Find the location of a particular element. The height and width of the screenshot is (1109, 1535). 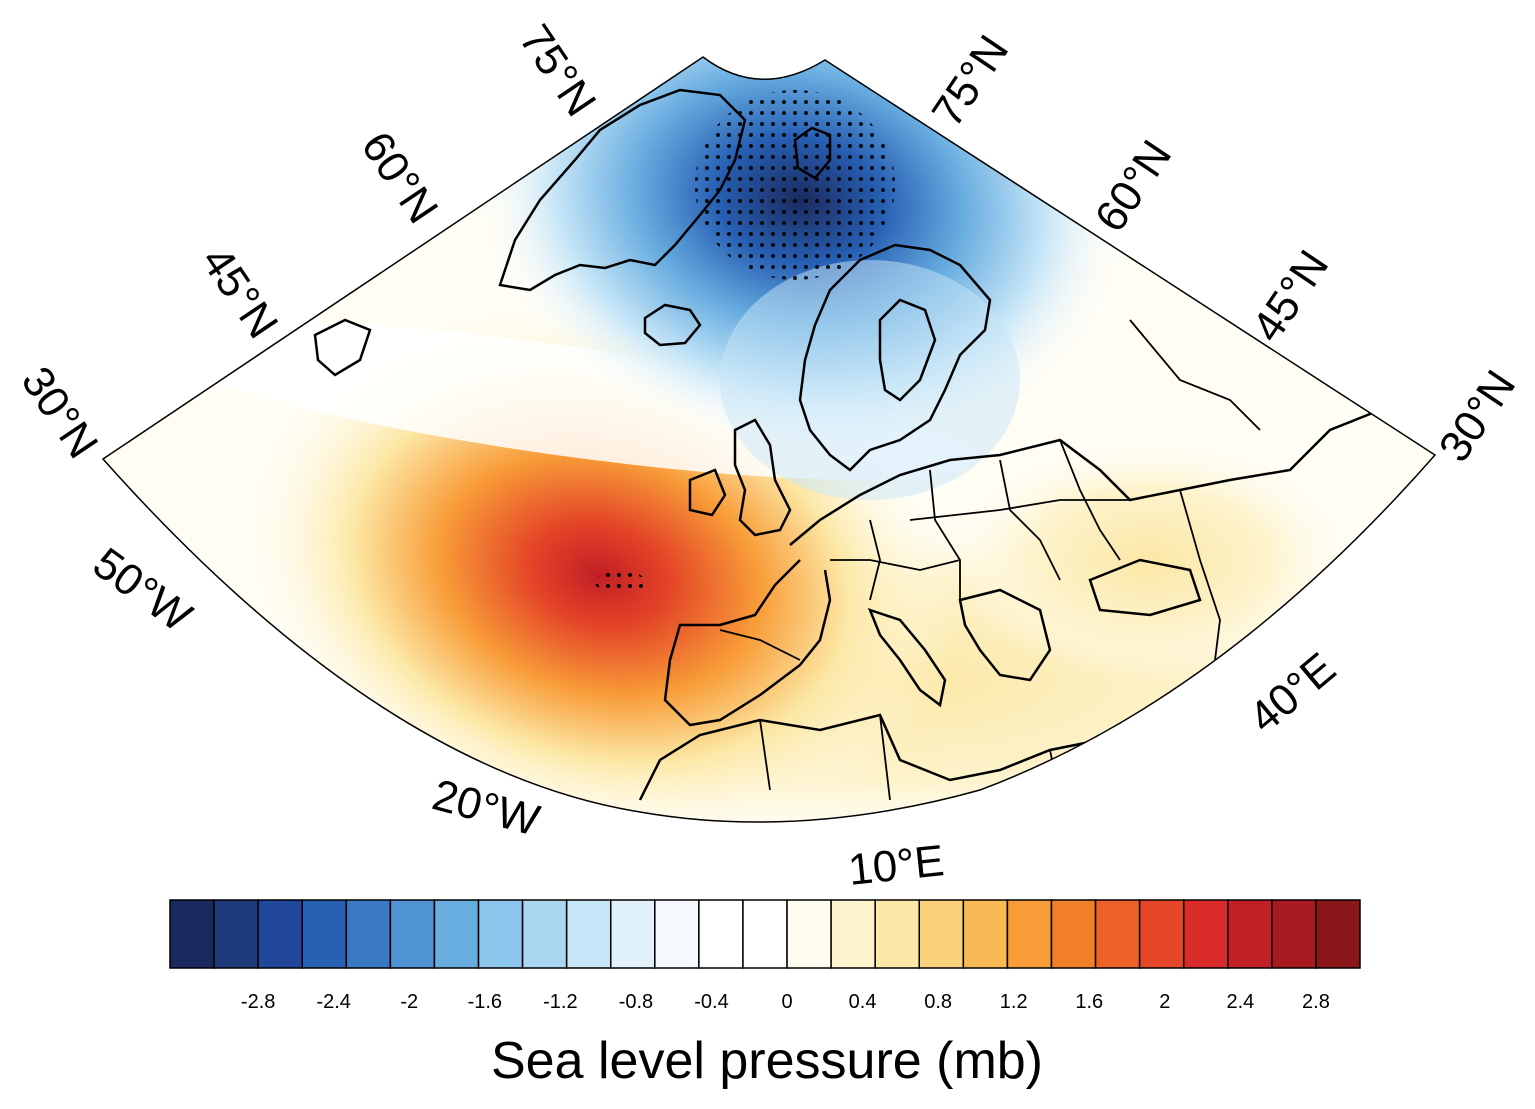

lat-label-right-75: 75°N is located at coordinates (971, 81).